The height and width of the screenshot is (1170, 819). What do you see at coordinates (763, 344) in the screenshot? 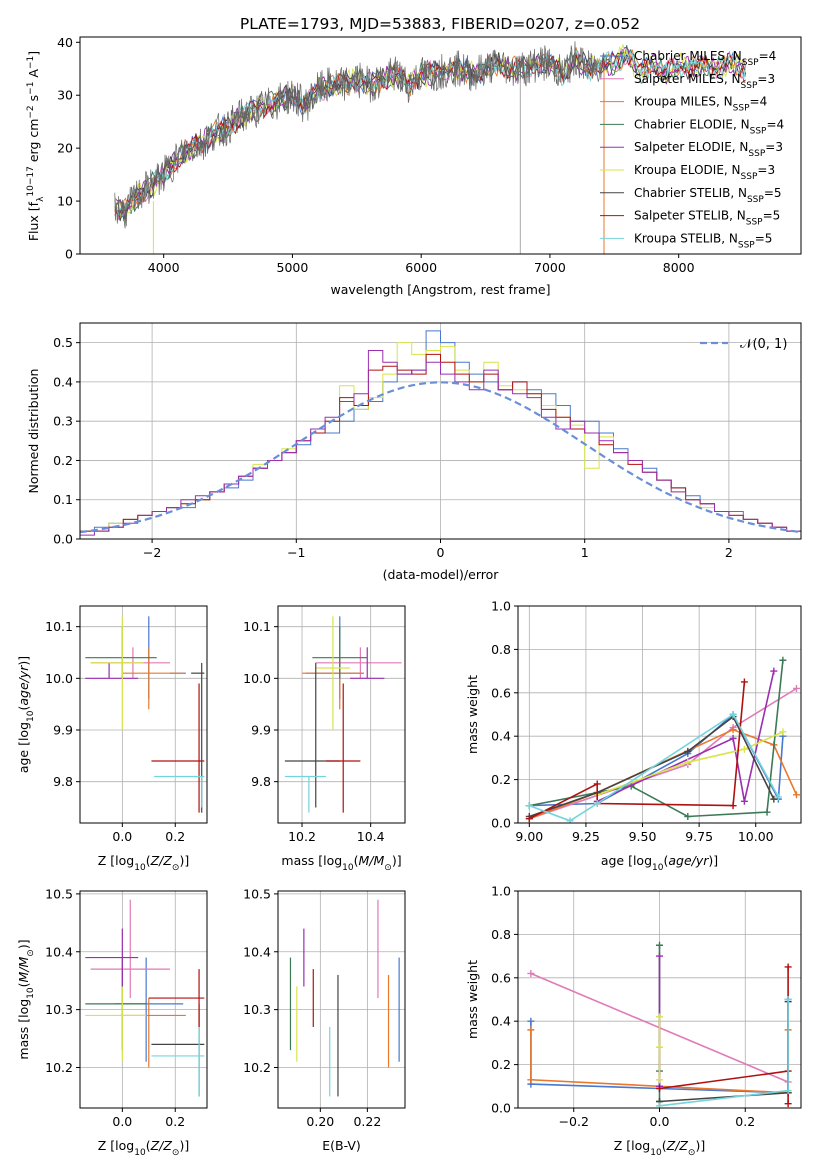
I see `legend-label-normal: 𝒩(0, 1)` at bounding box center [763, 344].